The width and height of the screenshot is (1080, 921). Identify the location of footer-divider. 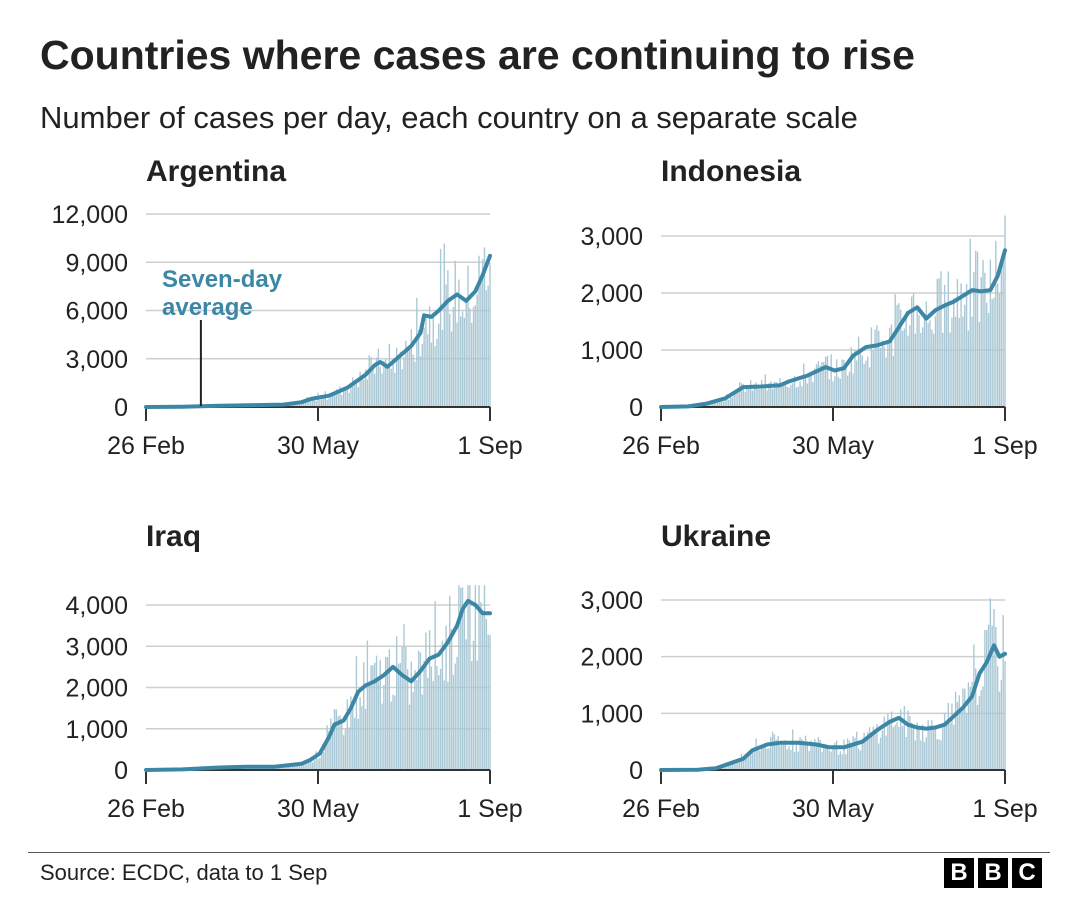
(539, 852).